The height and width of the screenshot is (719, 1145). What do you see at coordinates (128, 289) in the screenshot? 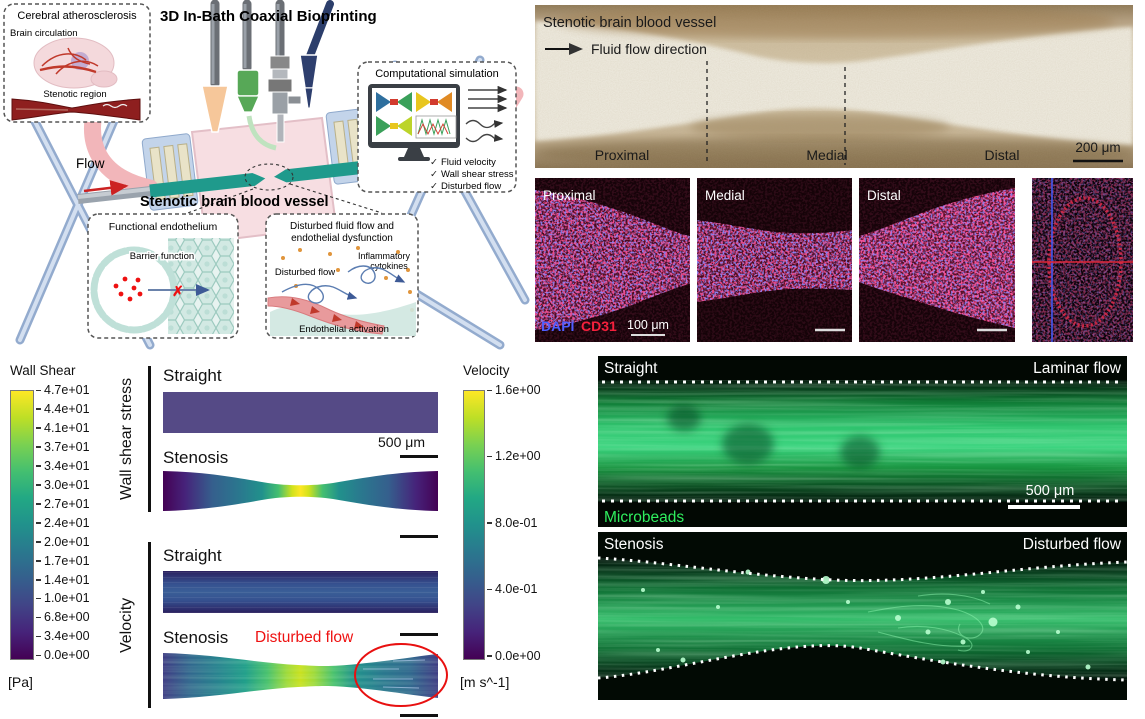
I see `molecule-dots` at bounding box center [128, 289].